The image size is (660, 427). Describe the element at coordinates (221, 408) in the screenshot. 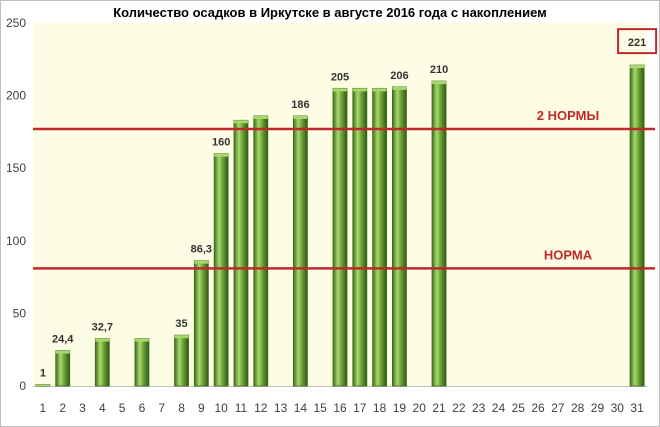

I see `x-tick-label: 10` at that location.